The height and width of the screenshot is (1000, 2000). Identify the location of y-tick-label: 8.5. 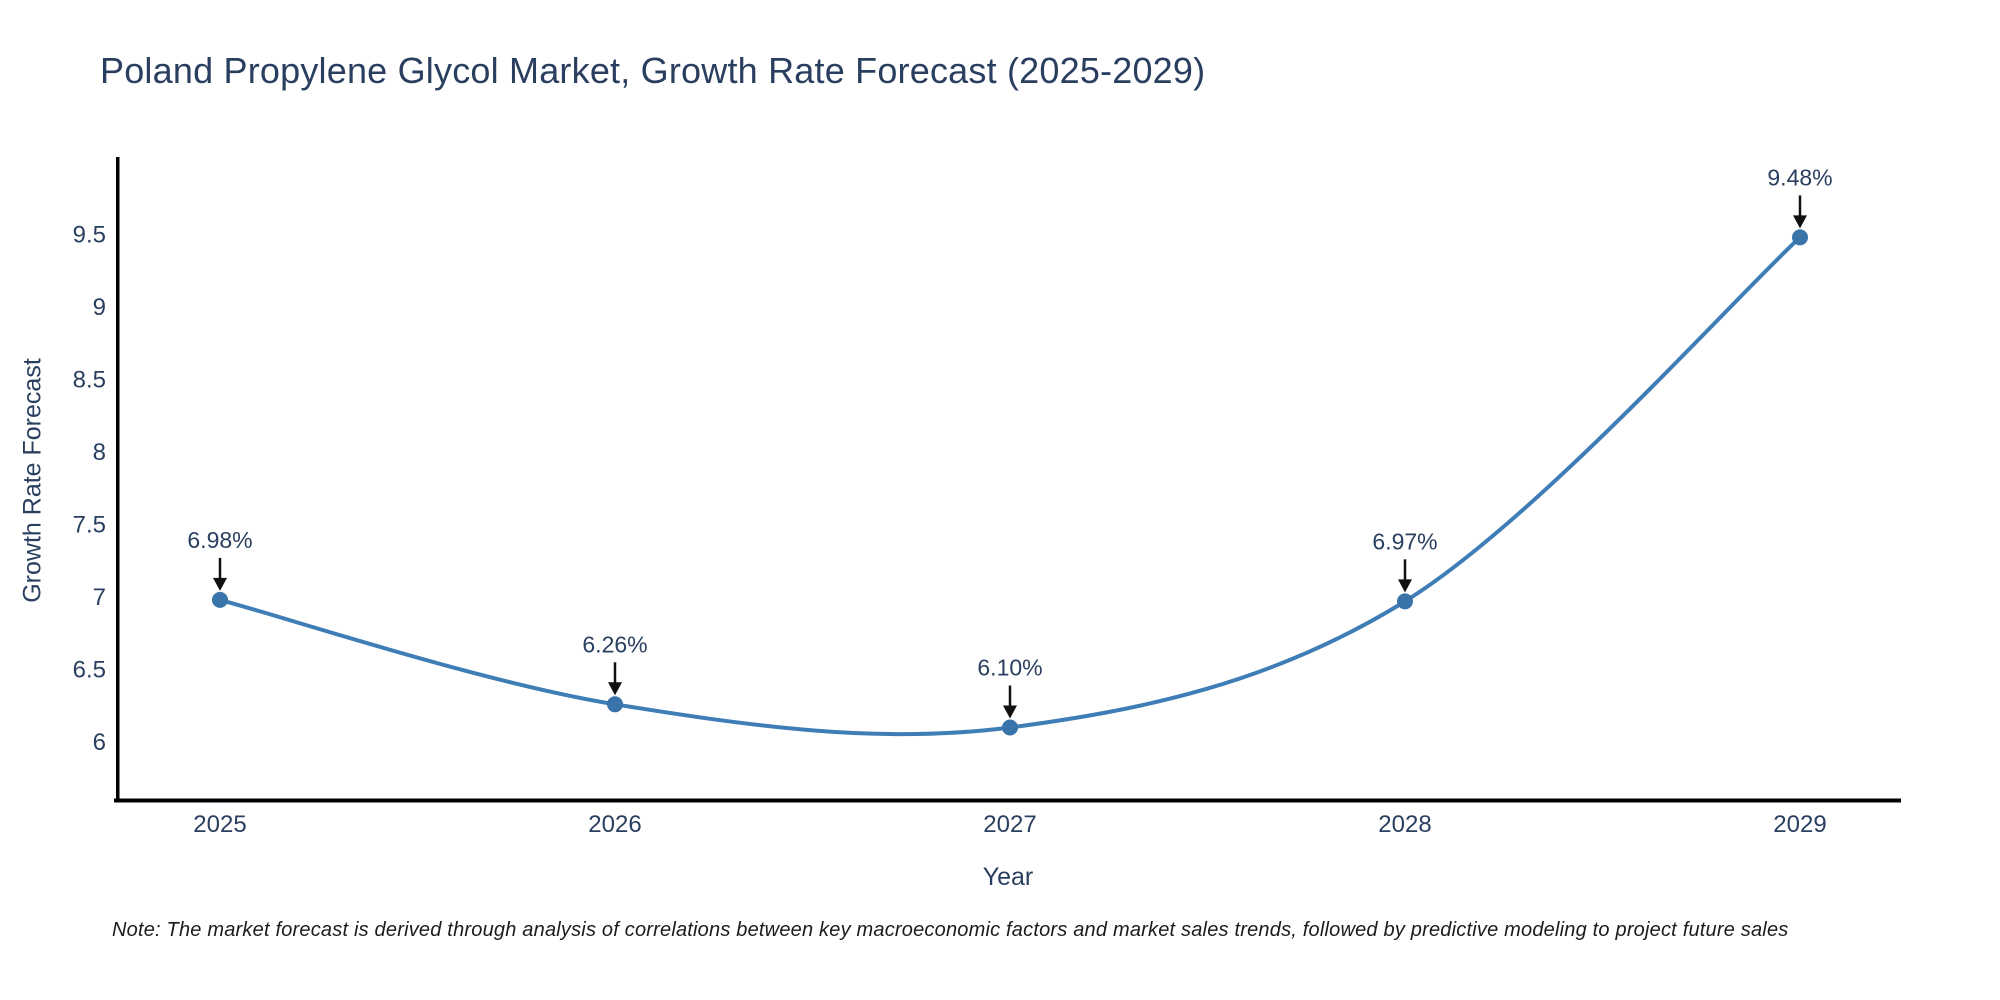
(89, 380).